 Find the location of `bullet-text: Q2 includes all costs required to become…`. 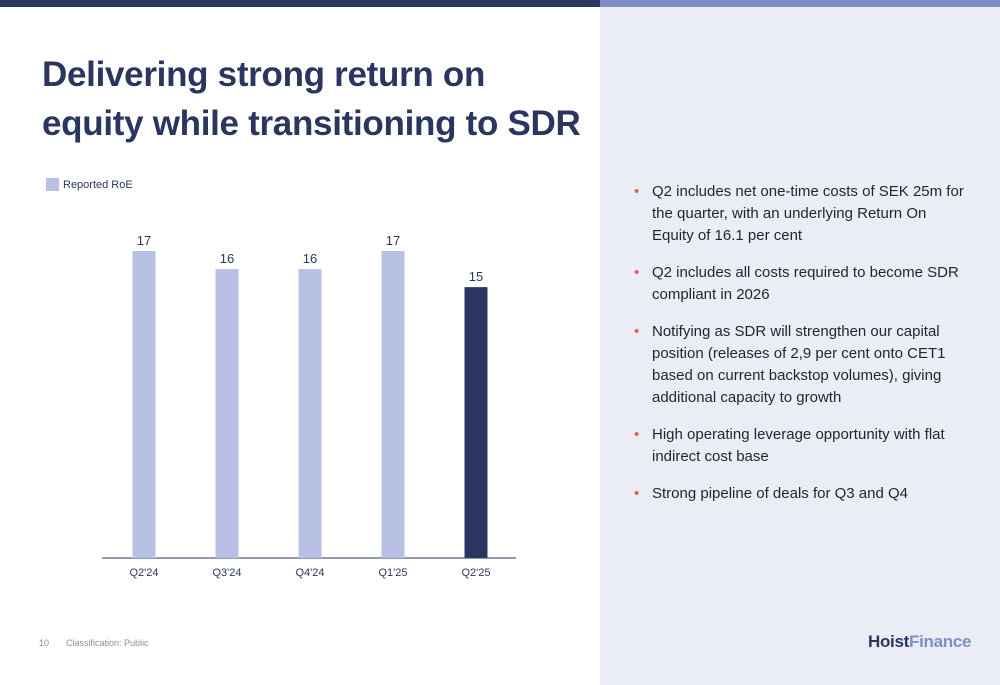

bullet-text: Q2 includes all costs required to become… is located at coordinates (805, 283).